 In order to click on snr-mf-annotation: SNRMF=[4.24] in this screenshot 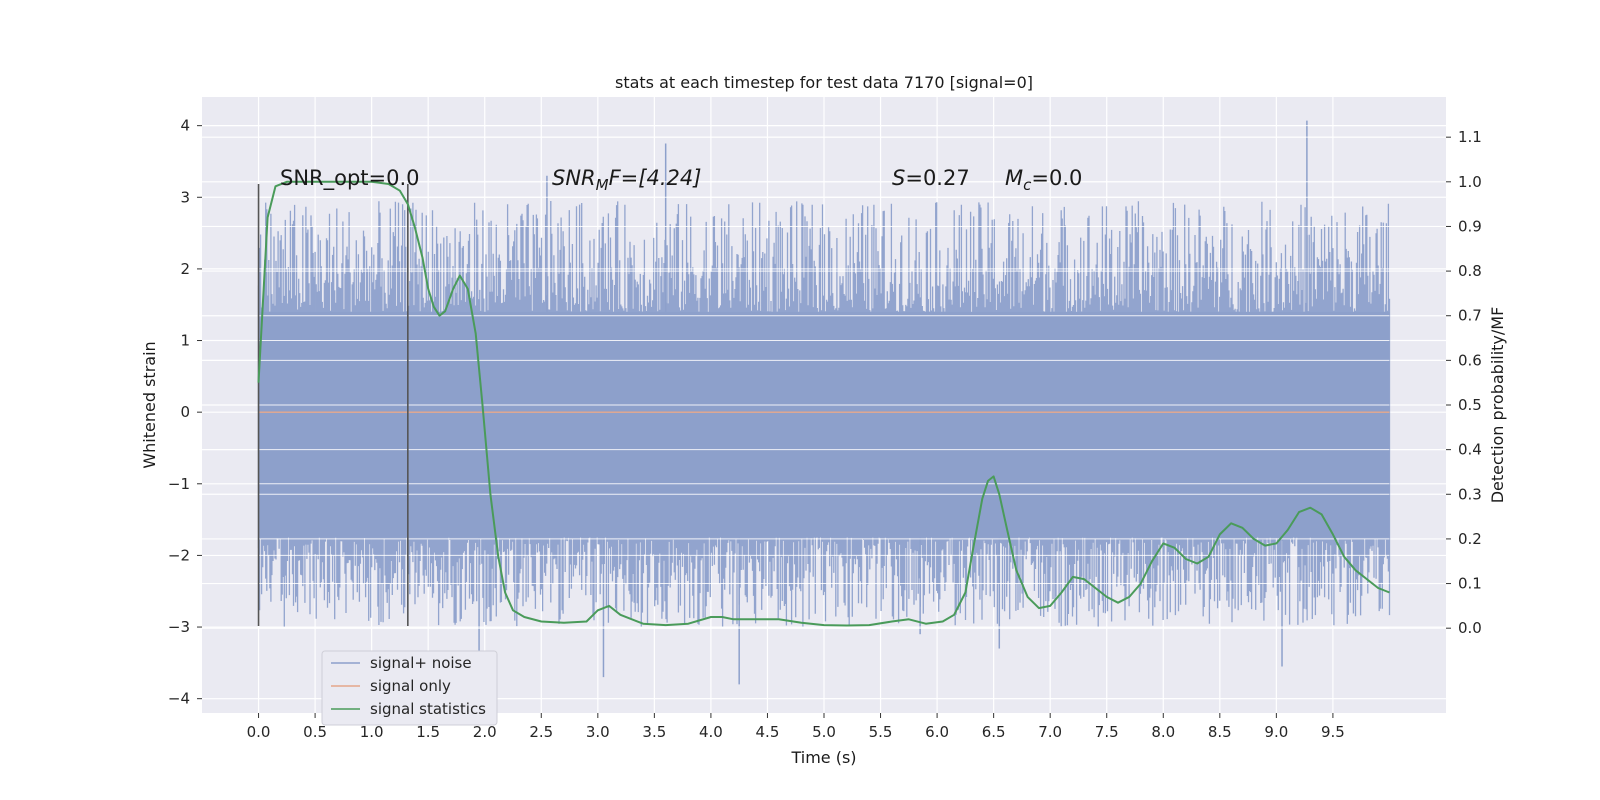, I will do `click(626, 180)`.